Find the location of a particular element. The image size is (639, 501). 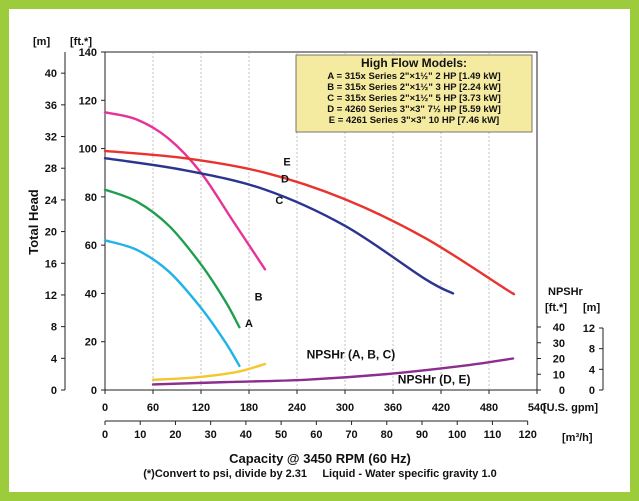

npshr-ft-tick-label: 40 is located at coordinates (559, 328).